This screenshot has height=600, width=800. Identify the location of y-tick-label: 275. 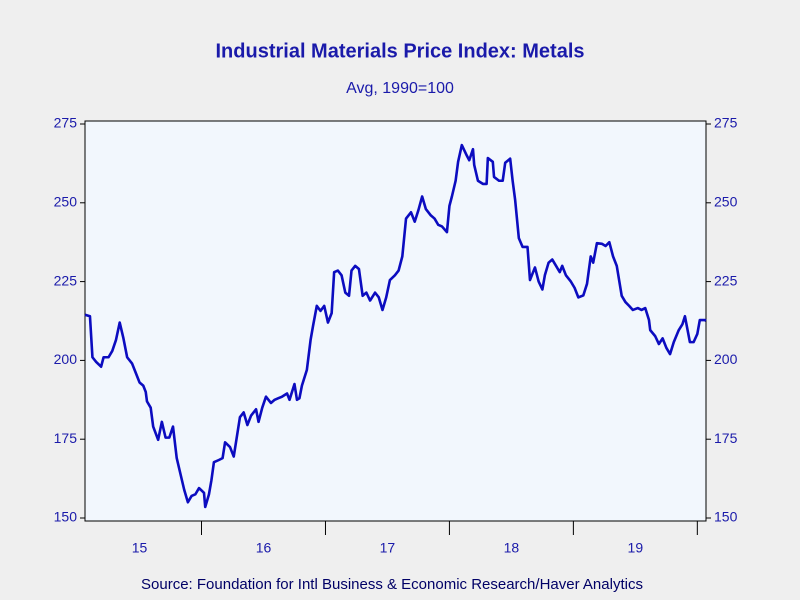
(66, 123).